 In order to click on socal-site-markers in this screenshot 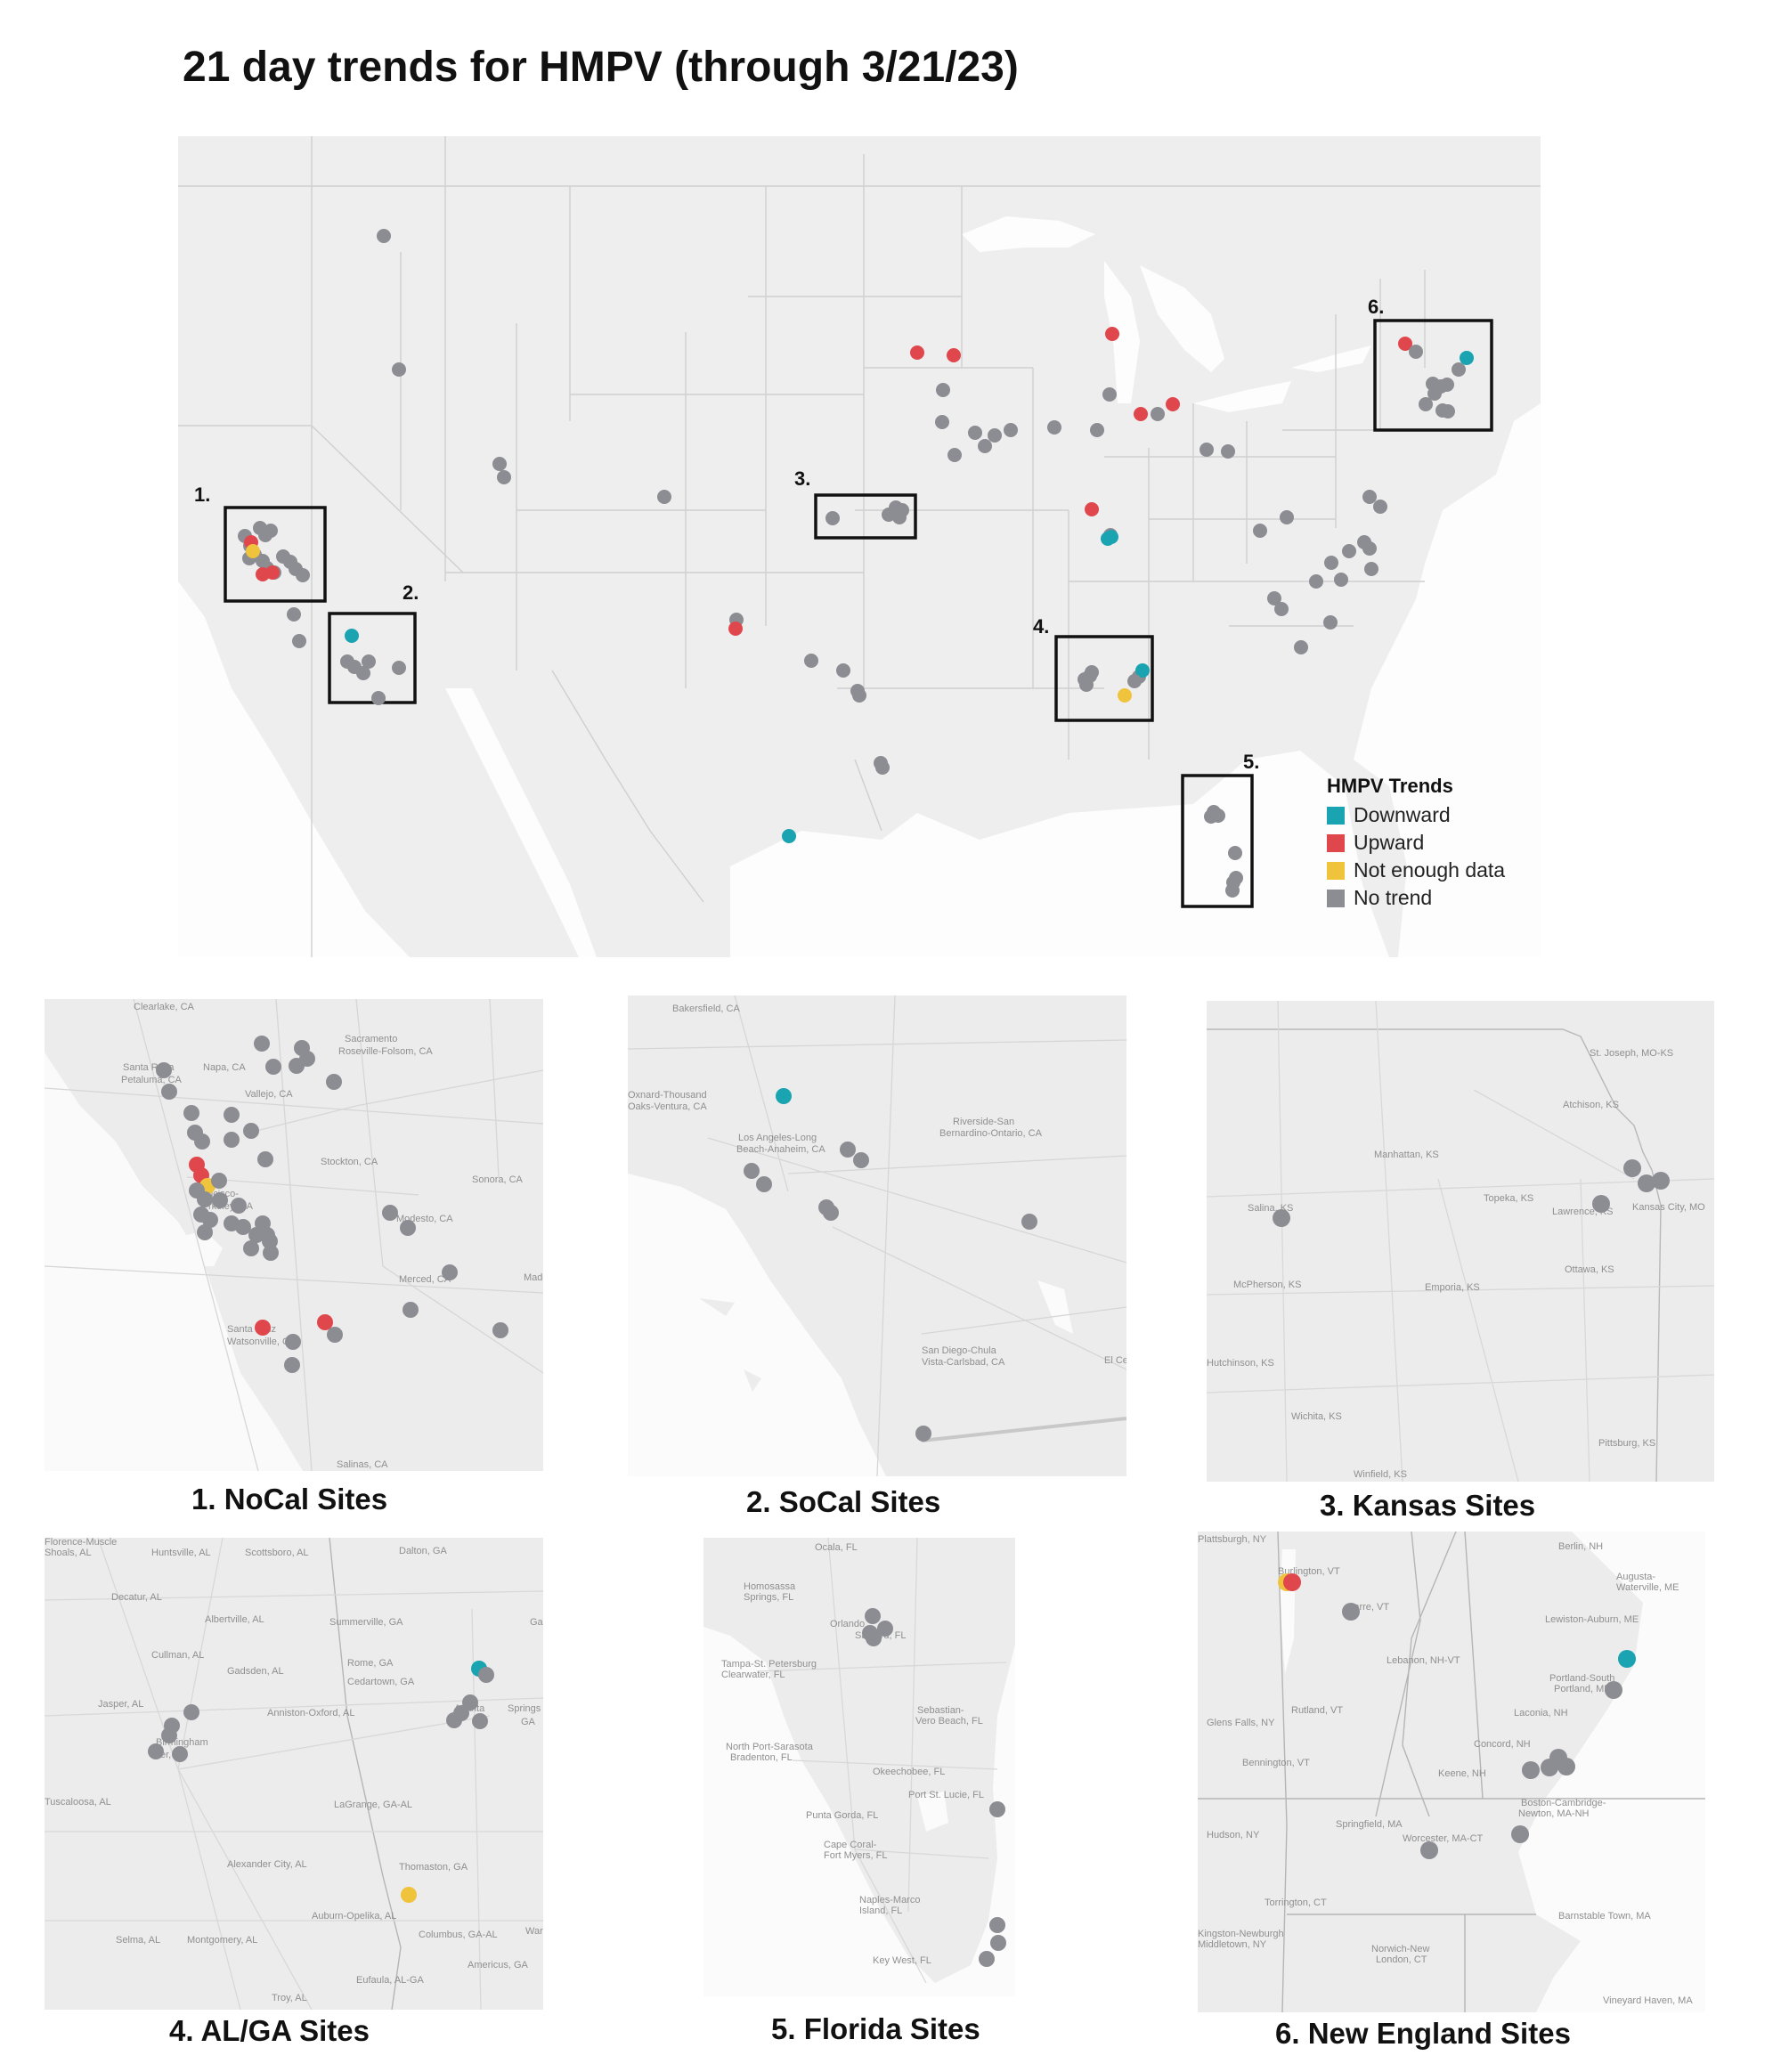, I will do `click(890, 1265)`.